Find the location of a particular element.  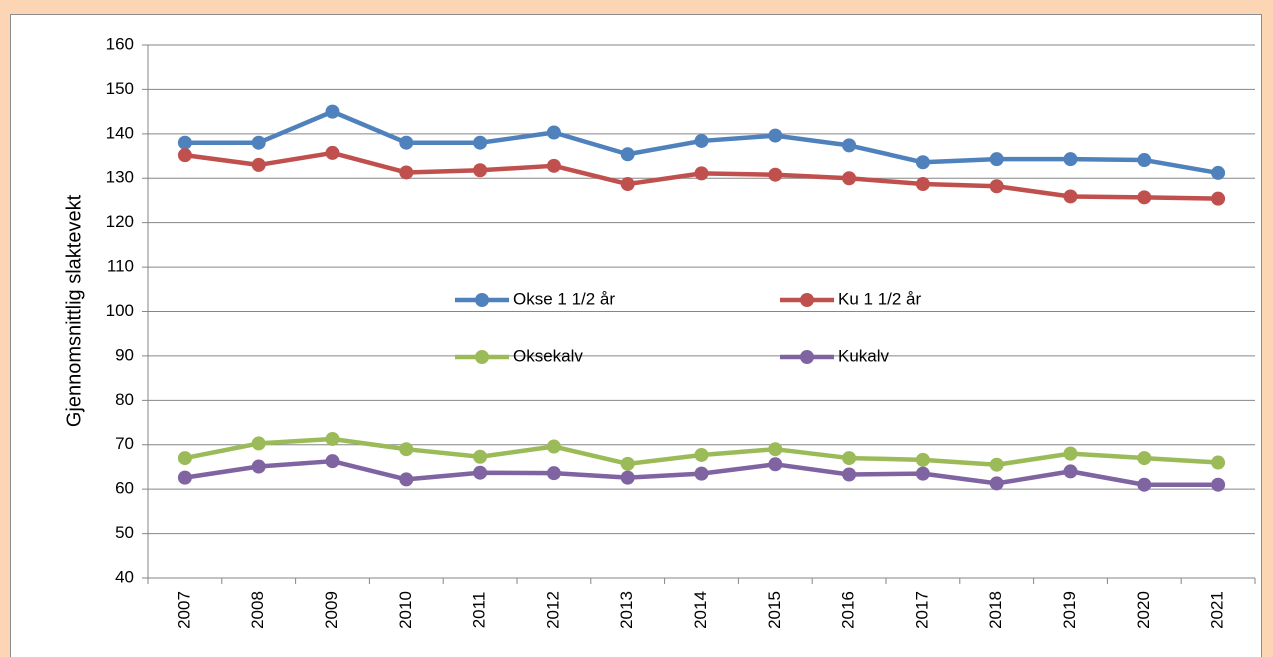

legend-label: Kukalv is located at coordinates (864, 355).